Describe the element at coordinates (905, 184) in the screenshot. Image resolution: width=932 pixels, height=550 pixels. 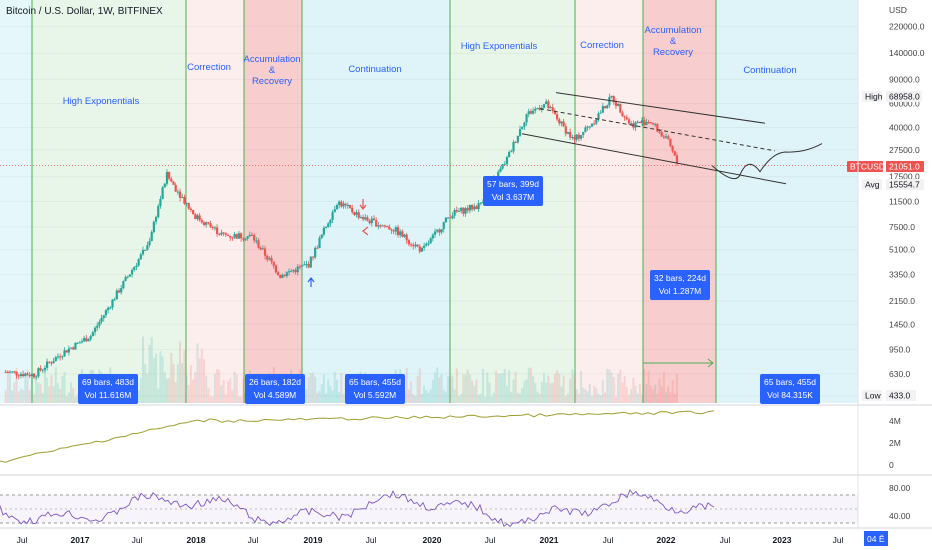
I see `badge-avg-value-bg` at that location.